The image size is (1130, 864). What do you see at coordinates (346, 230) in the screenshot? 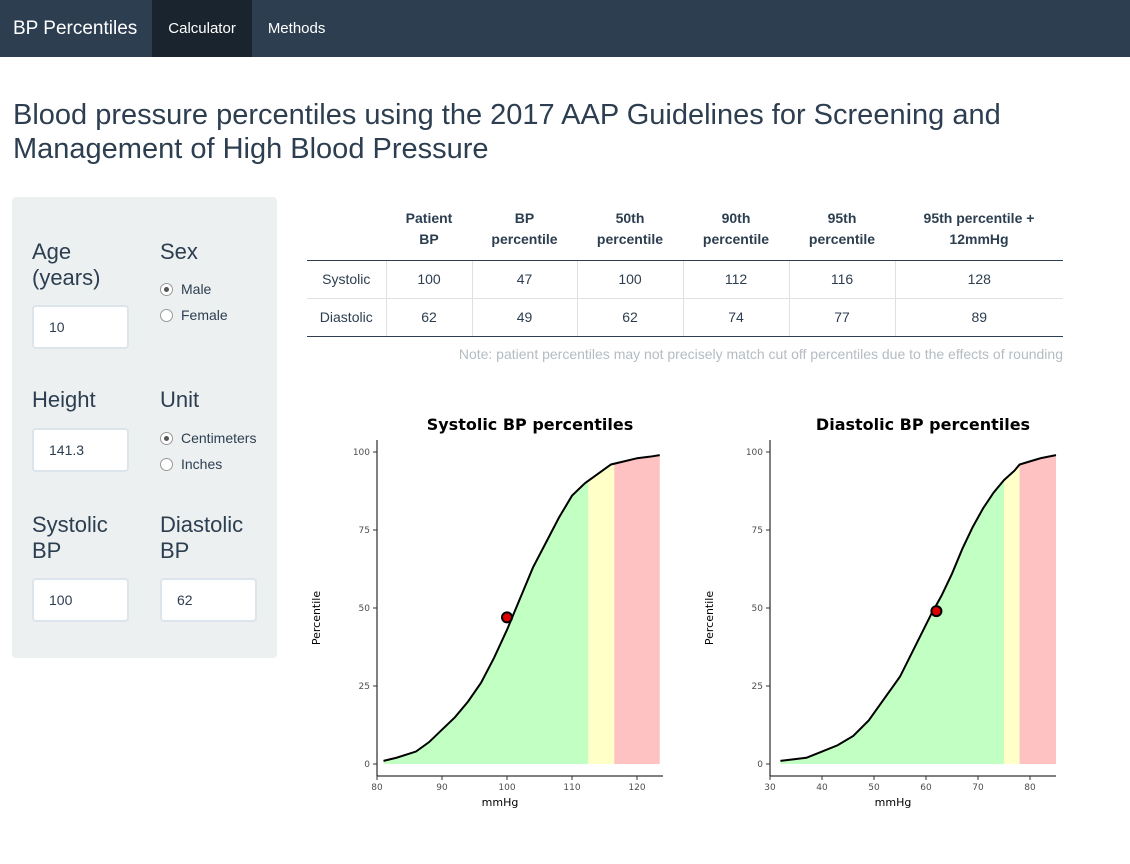
I see `table-header` at bounding box center [346, 230].